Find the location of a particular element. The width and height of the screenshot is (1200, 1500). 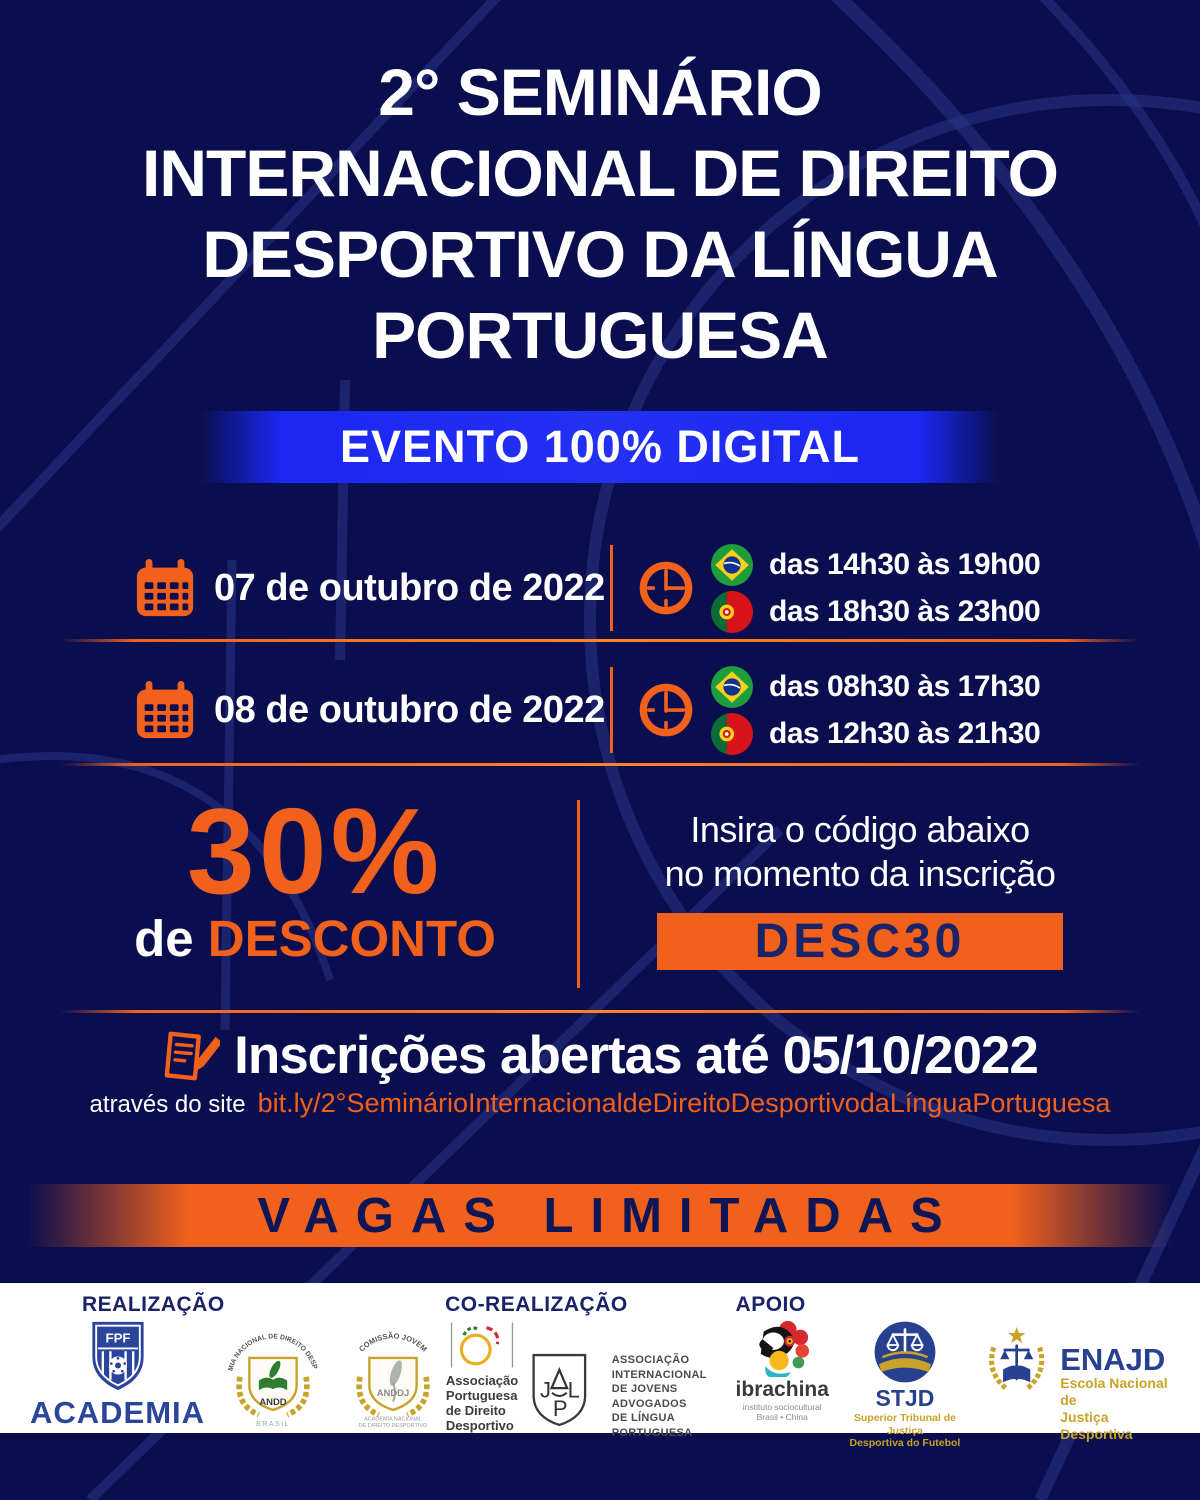

event-date: 08 de outubro de 2022 is located at coordinates (409, 709).